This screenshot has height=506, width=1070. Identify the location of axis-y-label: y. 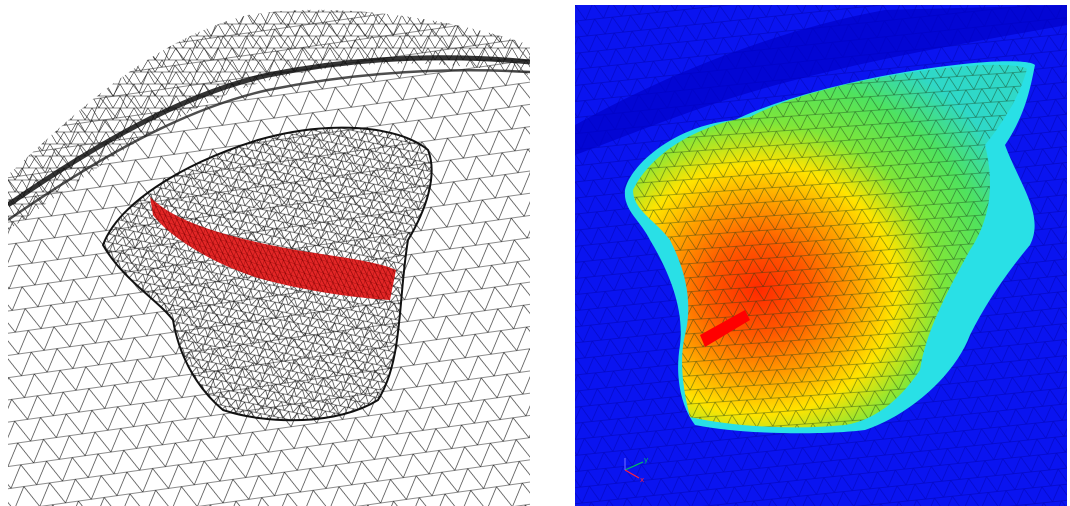
(646, 460).